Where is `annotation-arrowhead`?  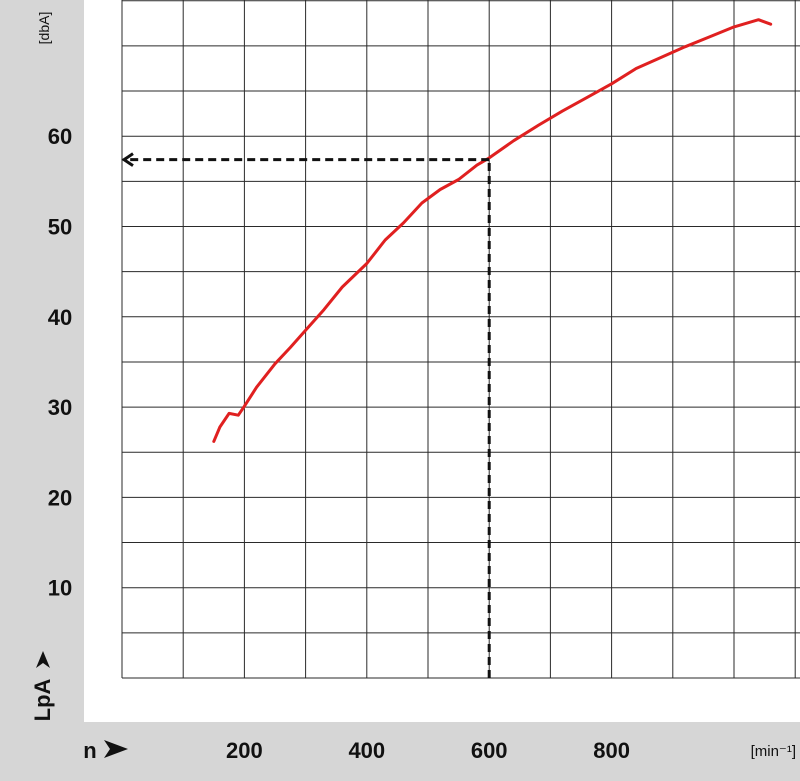
annotation-arrowhead is located at coordinates (127, 159).